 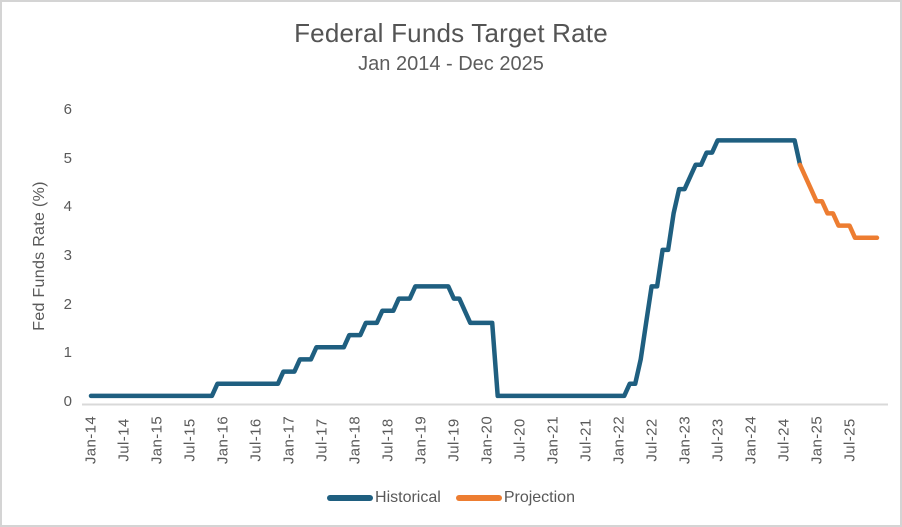 I want to click on x-tick-label: Jul-18, so click(x=388, y=440).